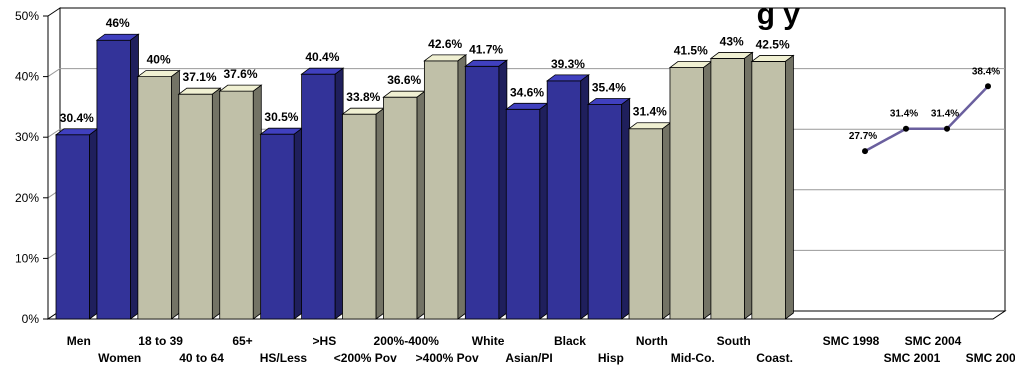  Describe the element at coordinates (404, 80) in the screenshot. I see `bar-value-label: 36.6%` at that location.